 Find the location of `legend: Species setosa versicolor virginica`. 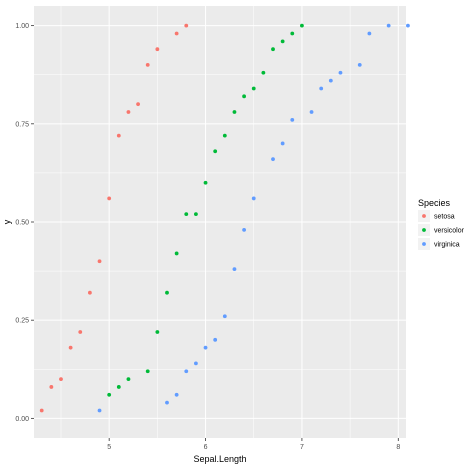

legend: Species setosa versicolor virginica is located at coordinates (441, 224).